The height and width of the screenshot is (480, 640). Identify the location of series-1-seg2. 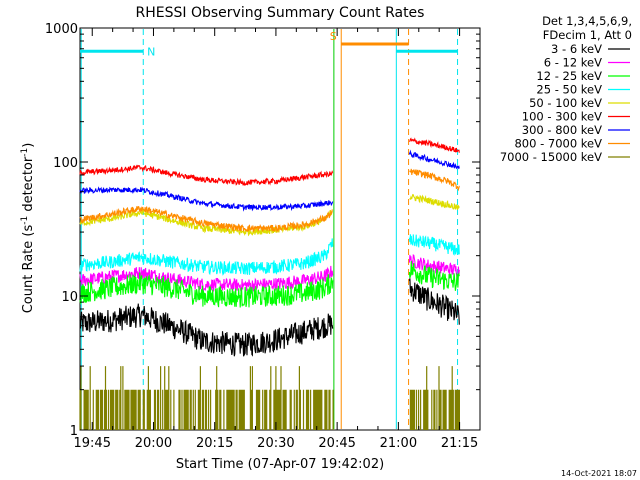
(434, 266).